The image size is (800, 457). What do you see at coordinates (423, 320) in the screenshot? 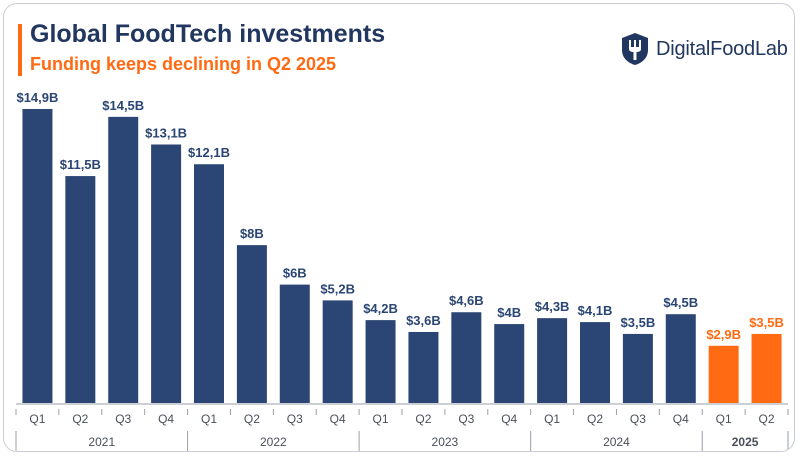
I see `bar-value-label: $3,6B` at bounding box center [423, 320].